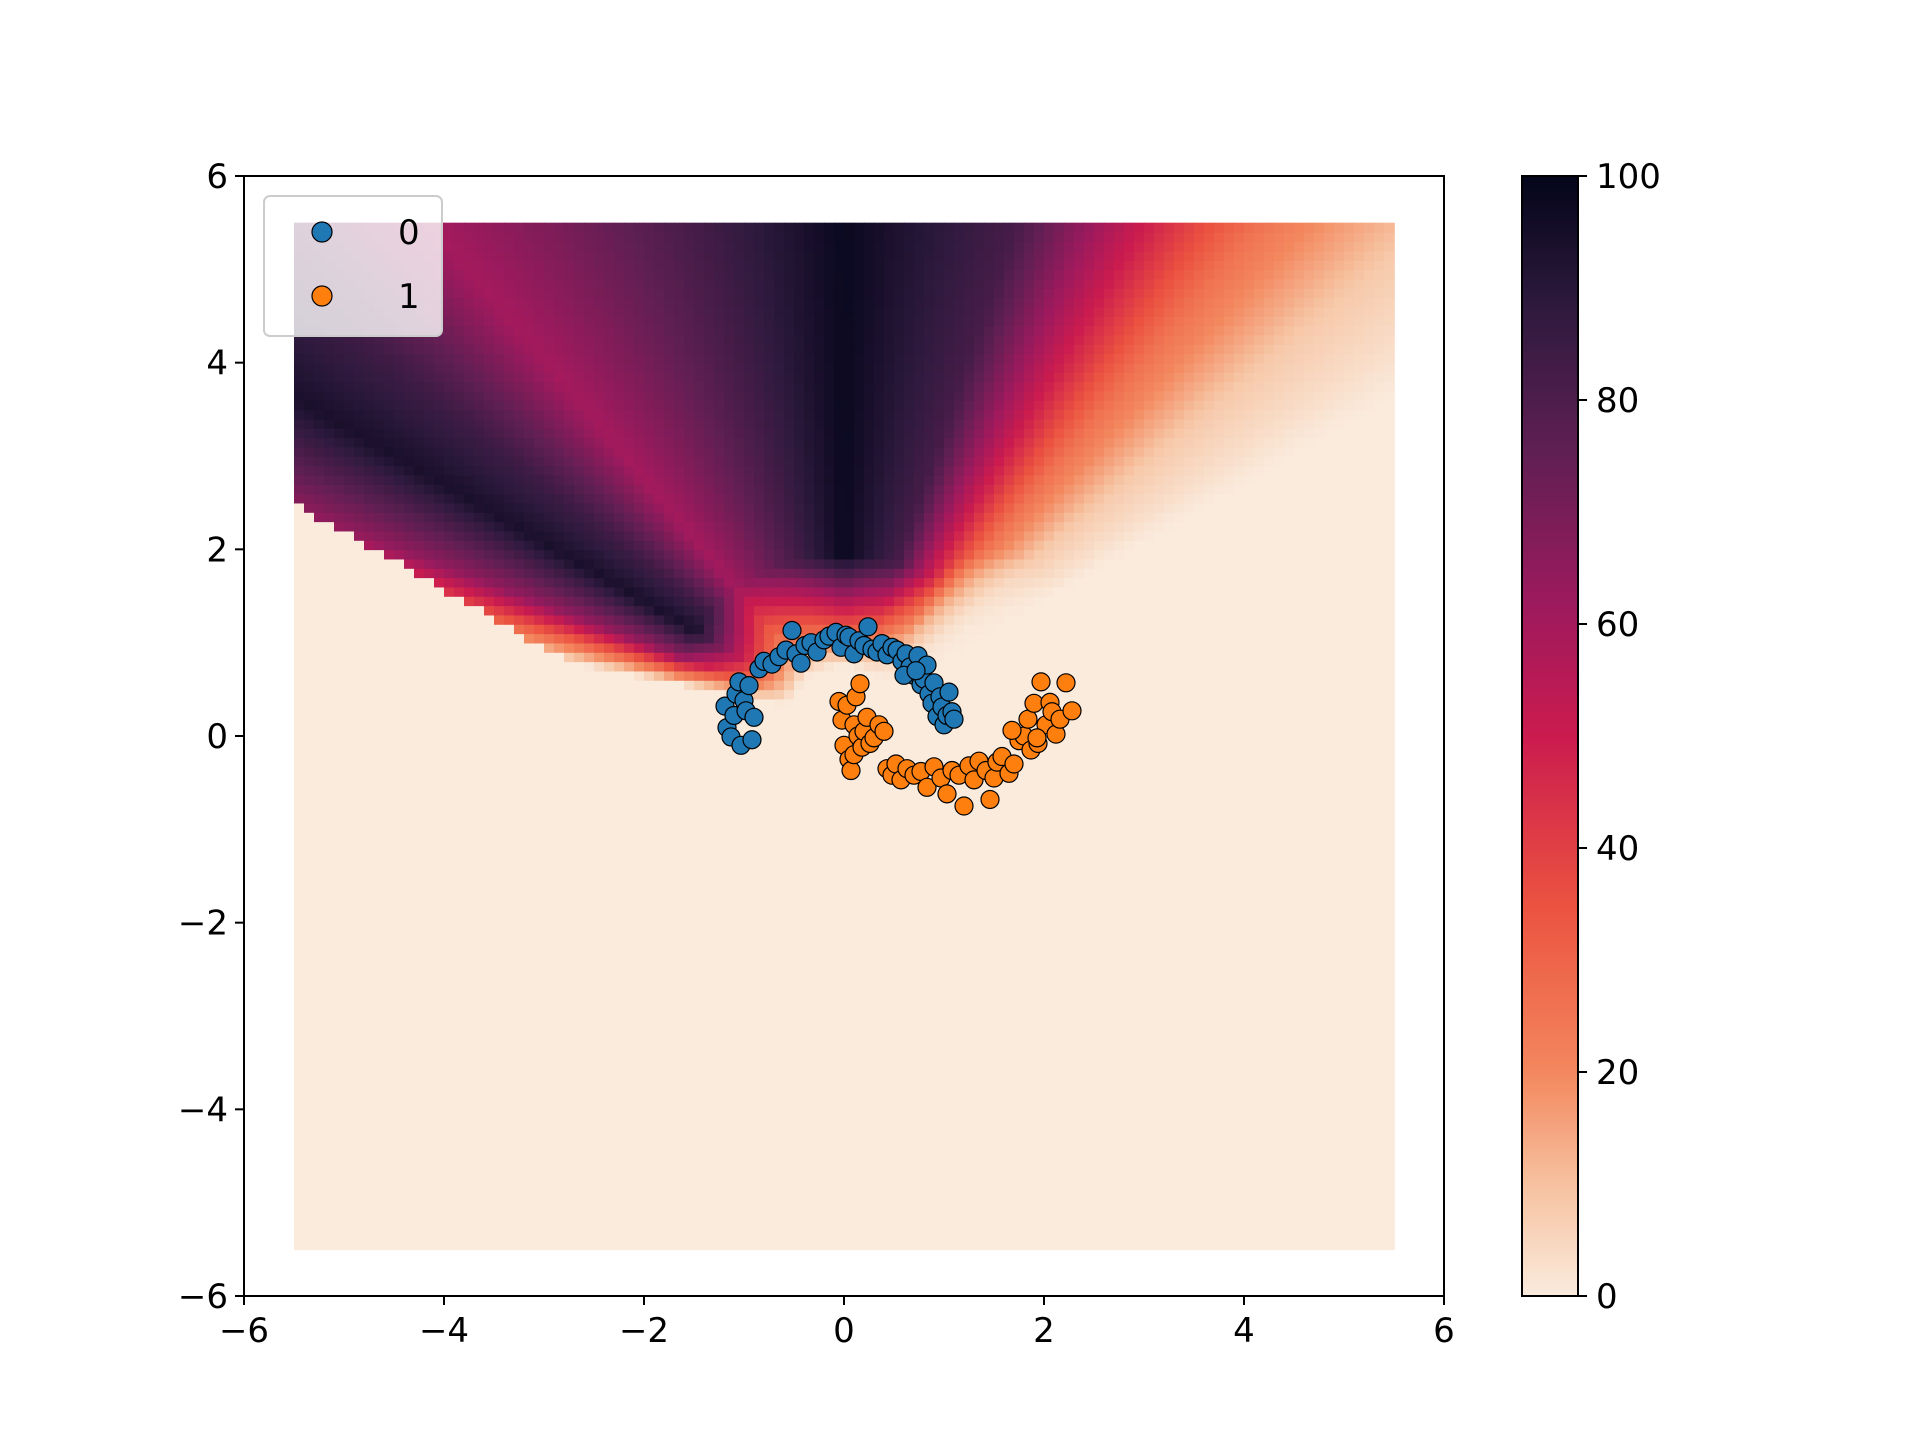  What do you see at coordinates (479, 750) in the screenshot?
I see `heatmap-cell-2033` at bounding box center [479, 750].